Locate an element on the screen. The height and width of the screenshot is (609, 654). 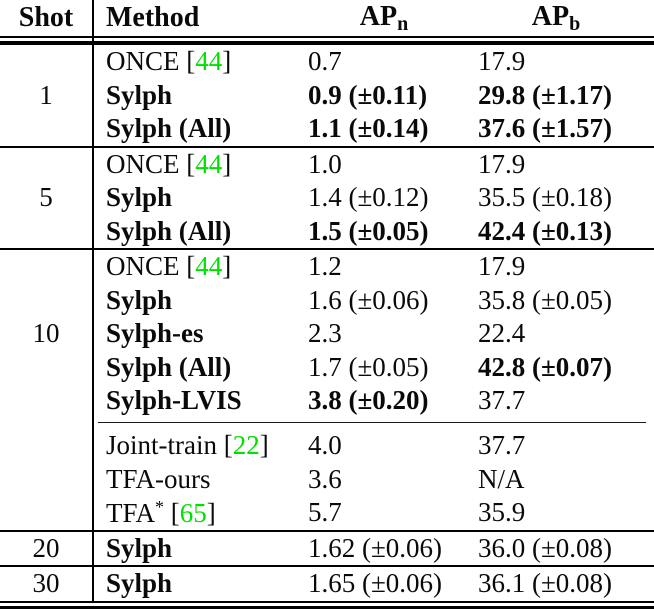
table-row: Sylph-es 2.3 22.4 is located at coordinates (373, 334).